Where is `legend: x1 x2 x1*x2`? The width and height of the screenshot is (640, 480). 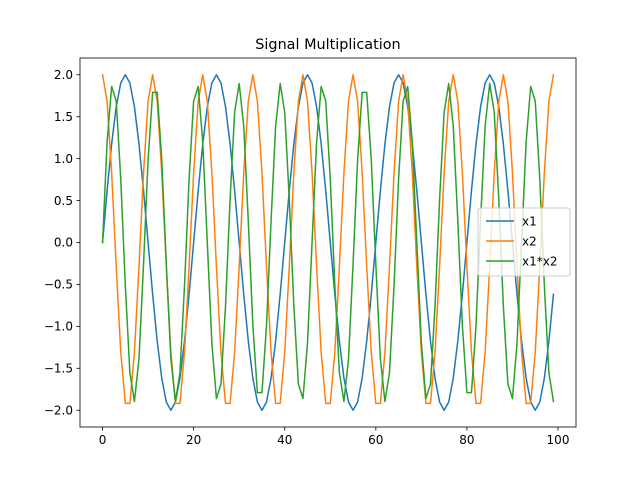 legend: x1 x2 x1*x2 is located at coordinates (524, 242).